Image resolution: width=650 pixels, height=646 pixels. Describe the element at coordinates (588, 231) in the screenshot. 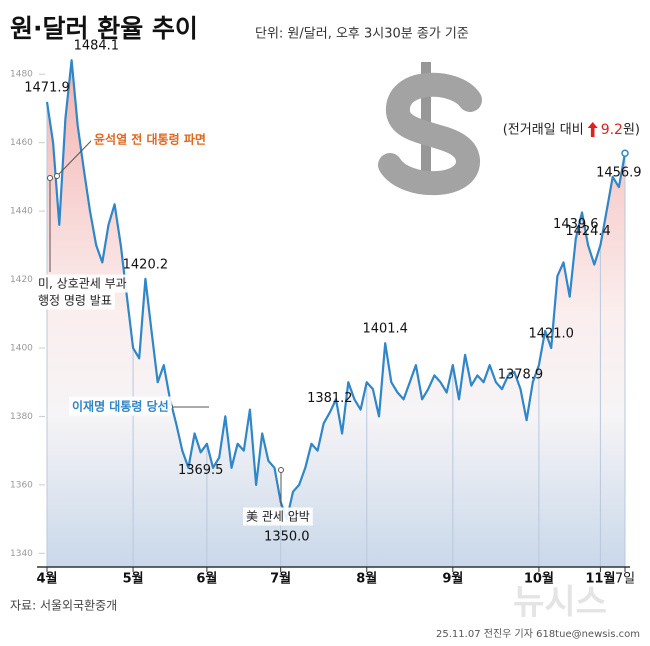

I see `value-label: 1424.4` at that location.